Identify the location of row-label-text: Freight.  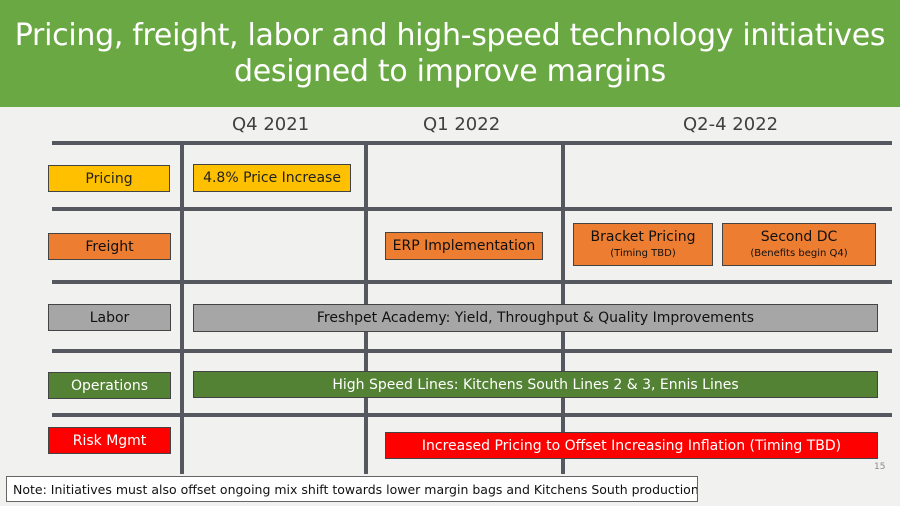
(109, 246).